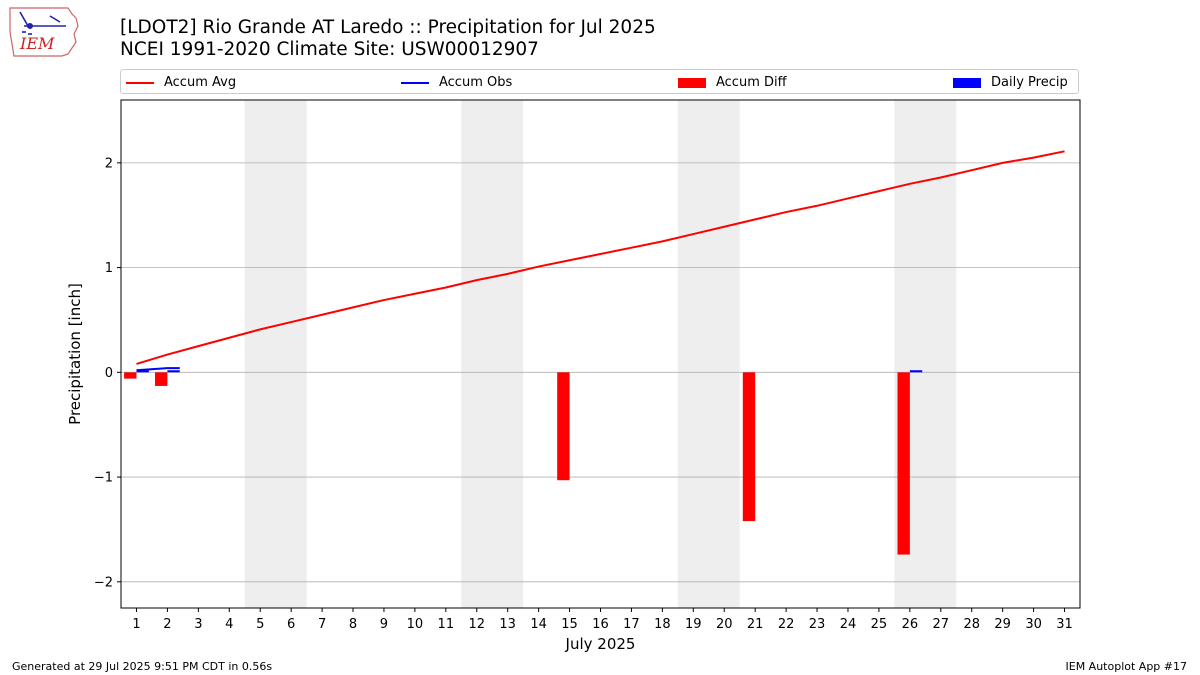 The width and height of the screenshot is (1200, 675). What do you see at coordinates (415, 82) in the screenshot?
I see `legend-swatch-accum-obs` at bounding box center [415, 82].